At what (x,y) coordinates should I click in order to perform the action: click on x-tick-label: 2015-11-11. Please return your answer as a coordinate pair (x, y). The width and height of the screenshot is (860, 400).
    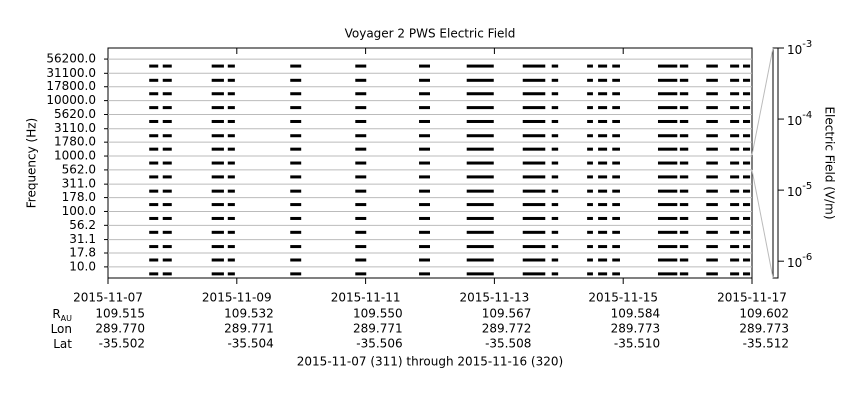
    Looking at the image, I should click on (366, 298).